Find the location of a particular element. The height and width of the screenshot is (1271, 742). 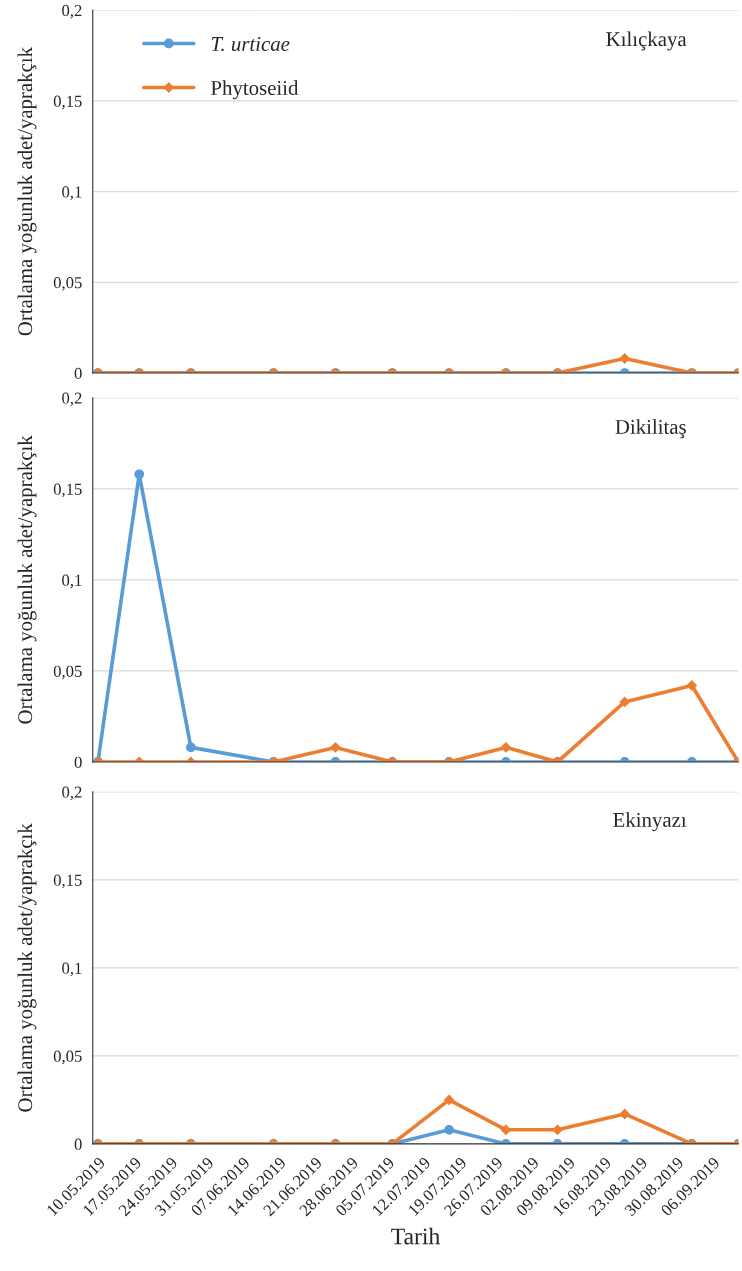

annotation: Ekinyazı is located at coordinates (650, 822).